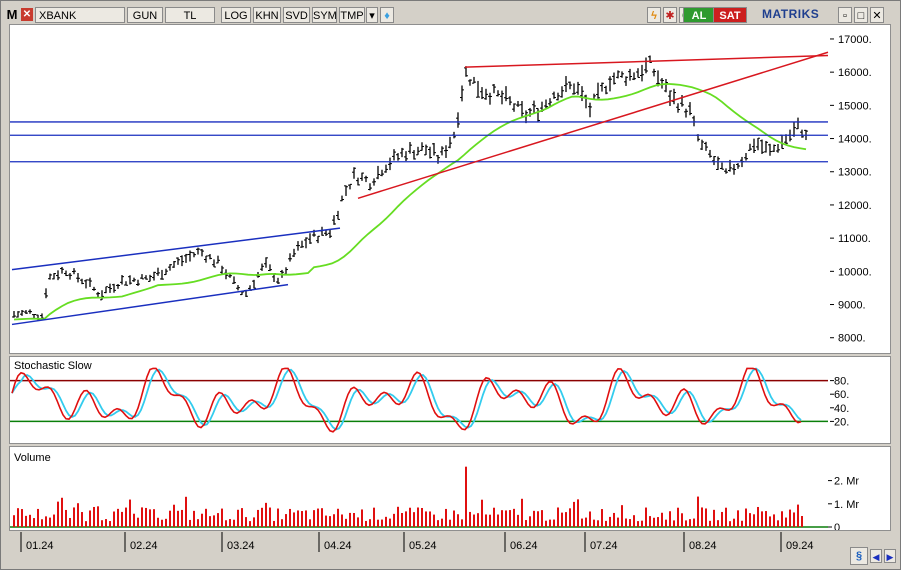  Describe the element at coordinates (12, 14) in the screenshot. I see `app-menu-icon: M` at that location.